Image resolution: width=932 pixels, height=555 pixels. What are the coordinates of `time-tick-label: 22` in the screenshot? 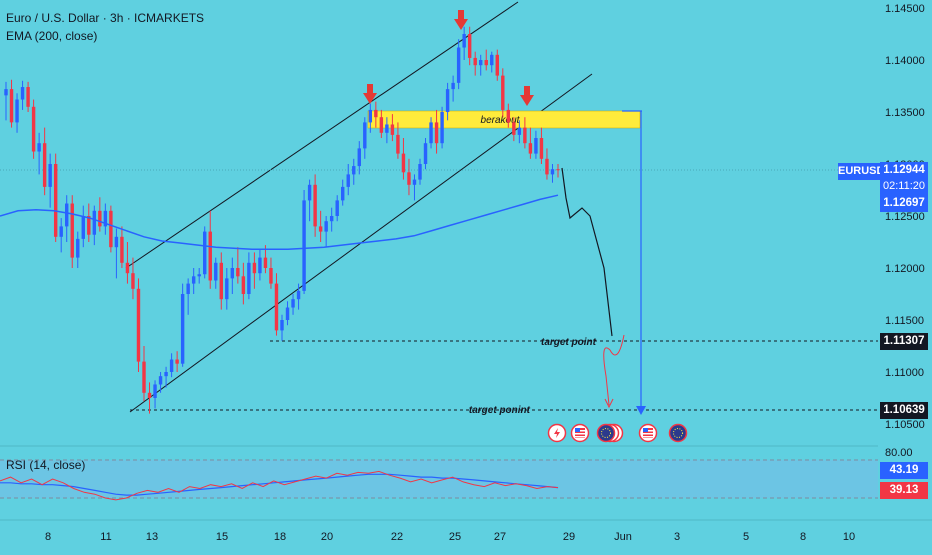 It's located at (397, 537).